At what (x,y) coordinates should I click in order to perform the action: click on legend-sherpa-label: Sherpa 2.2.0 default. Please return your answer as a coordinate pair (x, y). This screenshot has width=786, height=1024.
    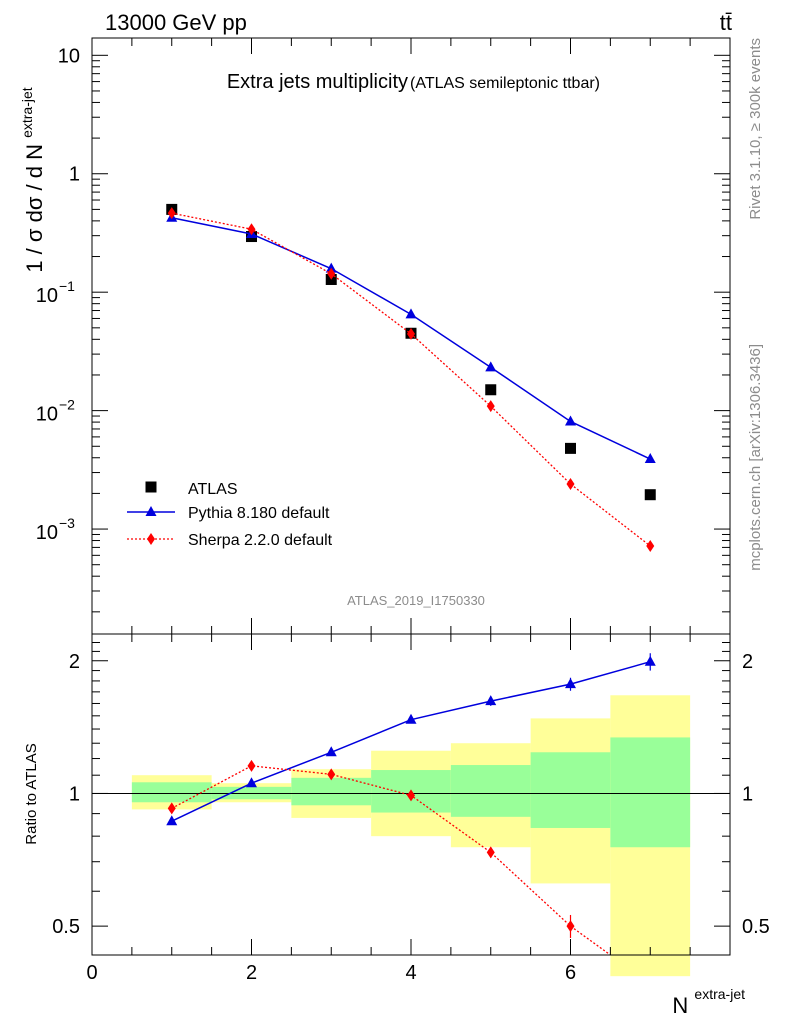
    Looking at the image, I should click on (260, 540).